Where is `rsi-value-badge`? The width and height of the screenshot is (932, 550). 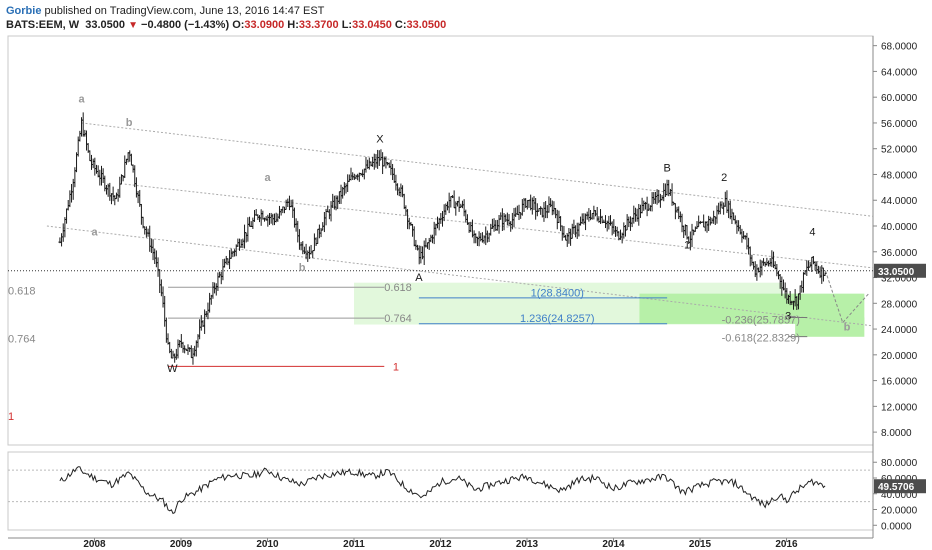
rsi-value-badge is located at coordinates (900, 486).